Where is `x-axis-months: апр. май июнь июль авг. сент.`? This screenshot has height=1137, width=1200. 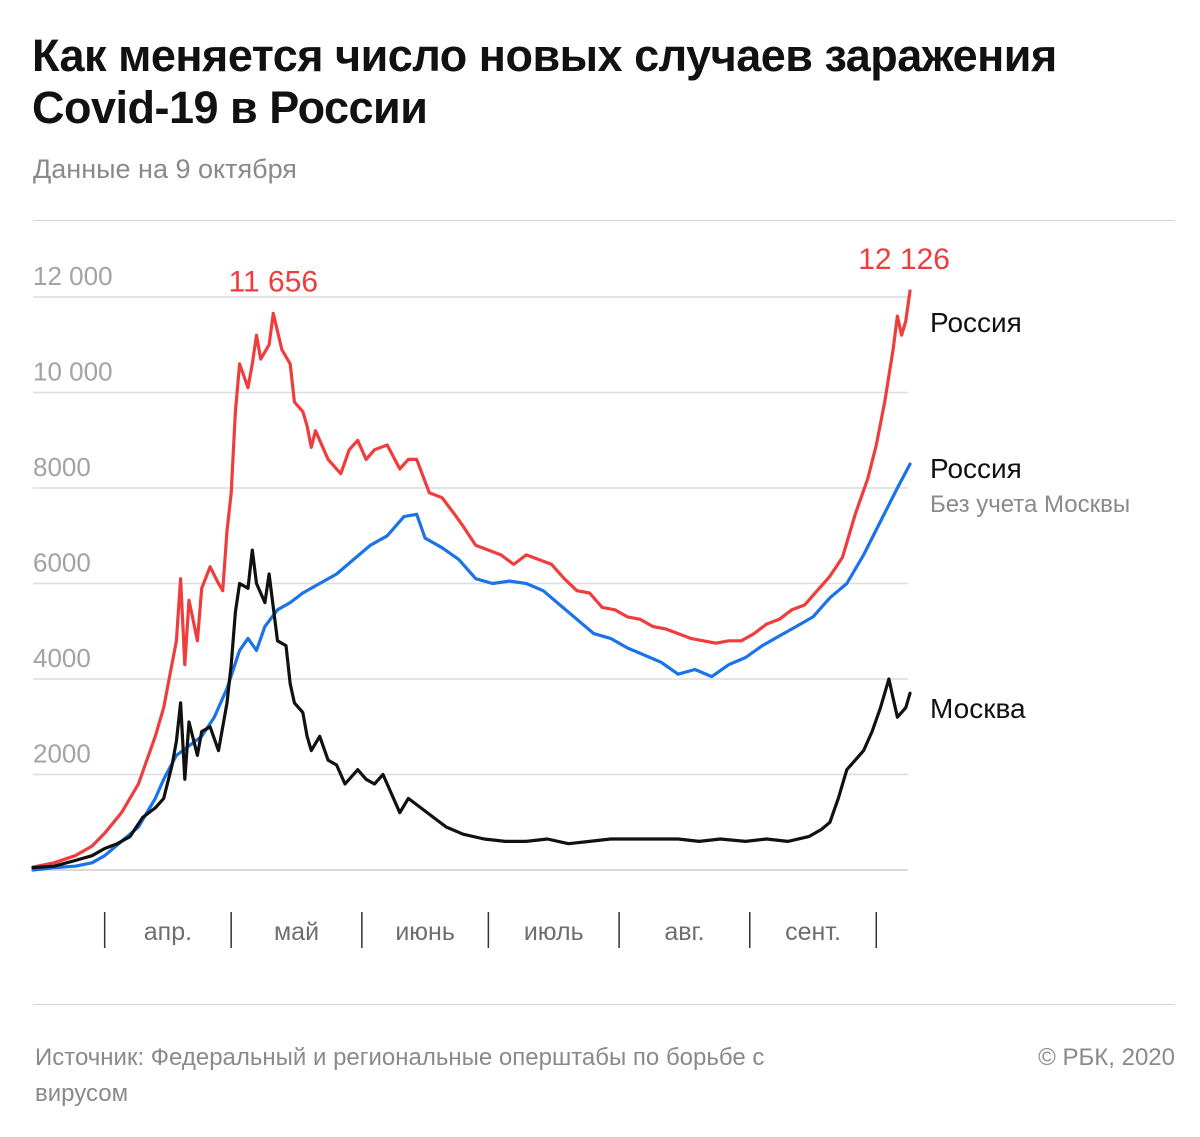
x-axis-months: апр. май июнь июль авг. сент. is located at coordinates (490, 930).